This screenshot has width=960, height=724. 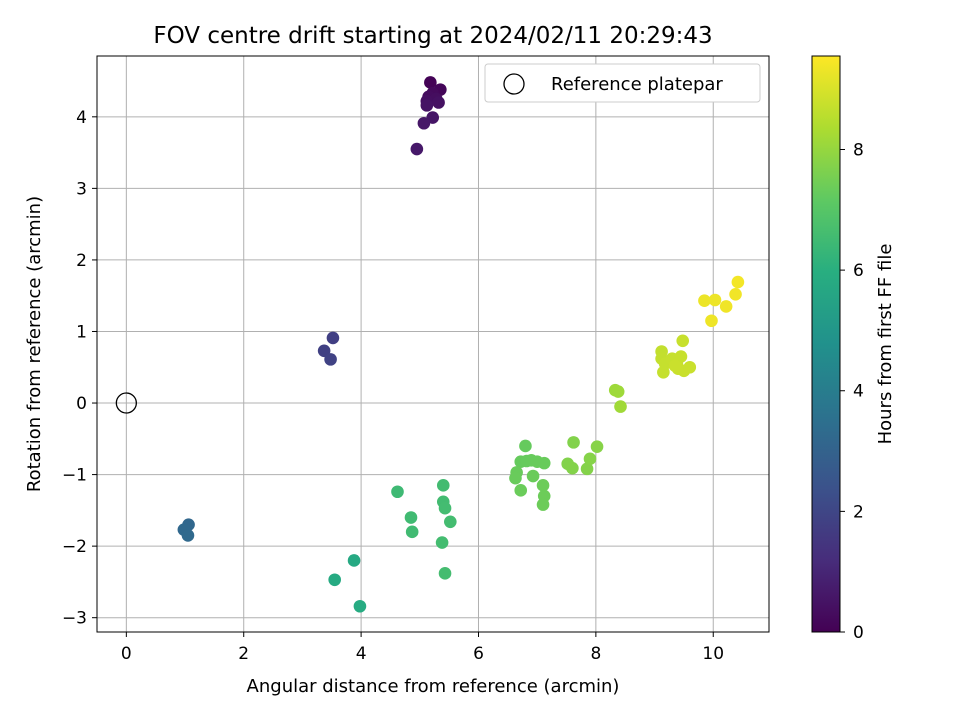 What do you see at coordinates (478, 654) in the screenshot?
I see `x-tick-label: 6` at bounding box center [478, 654].